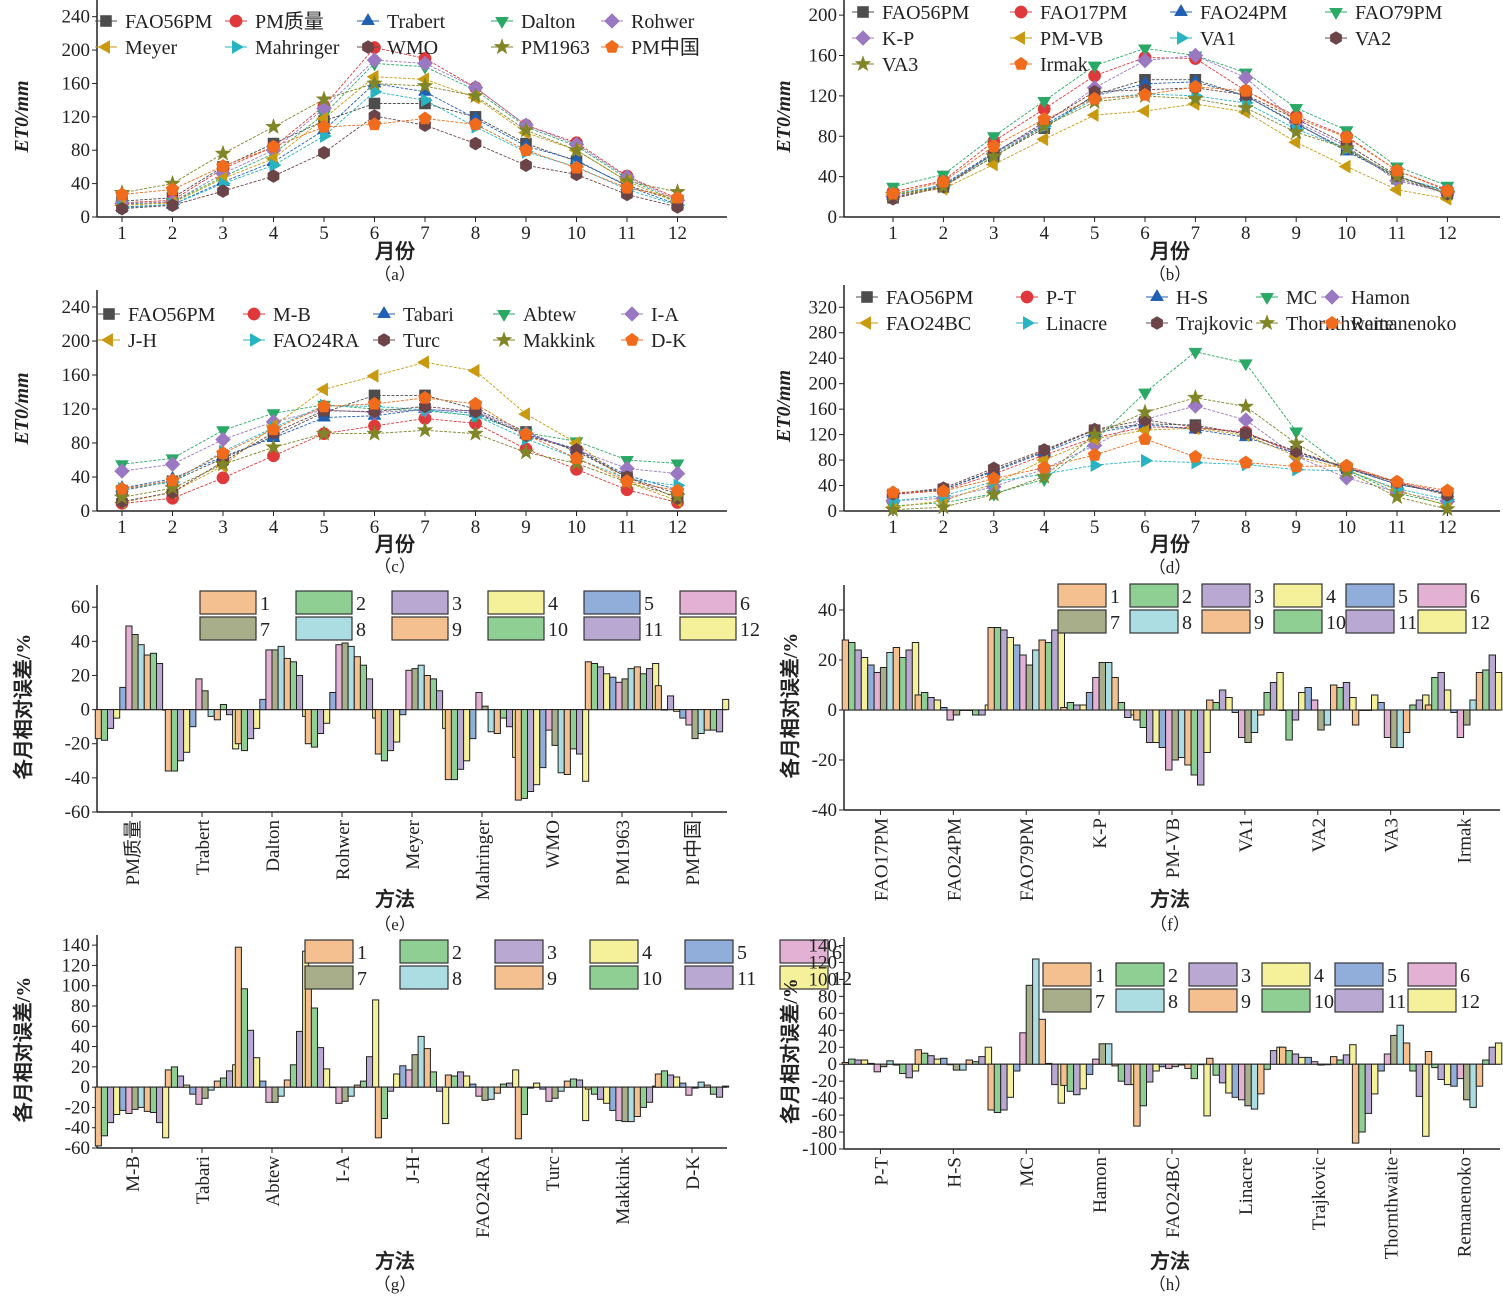  What do you see at coordinates (413, 1170) in the screenshot?
I see `x-tick-label: J-H` at bounding box center [413, 1170].